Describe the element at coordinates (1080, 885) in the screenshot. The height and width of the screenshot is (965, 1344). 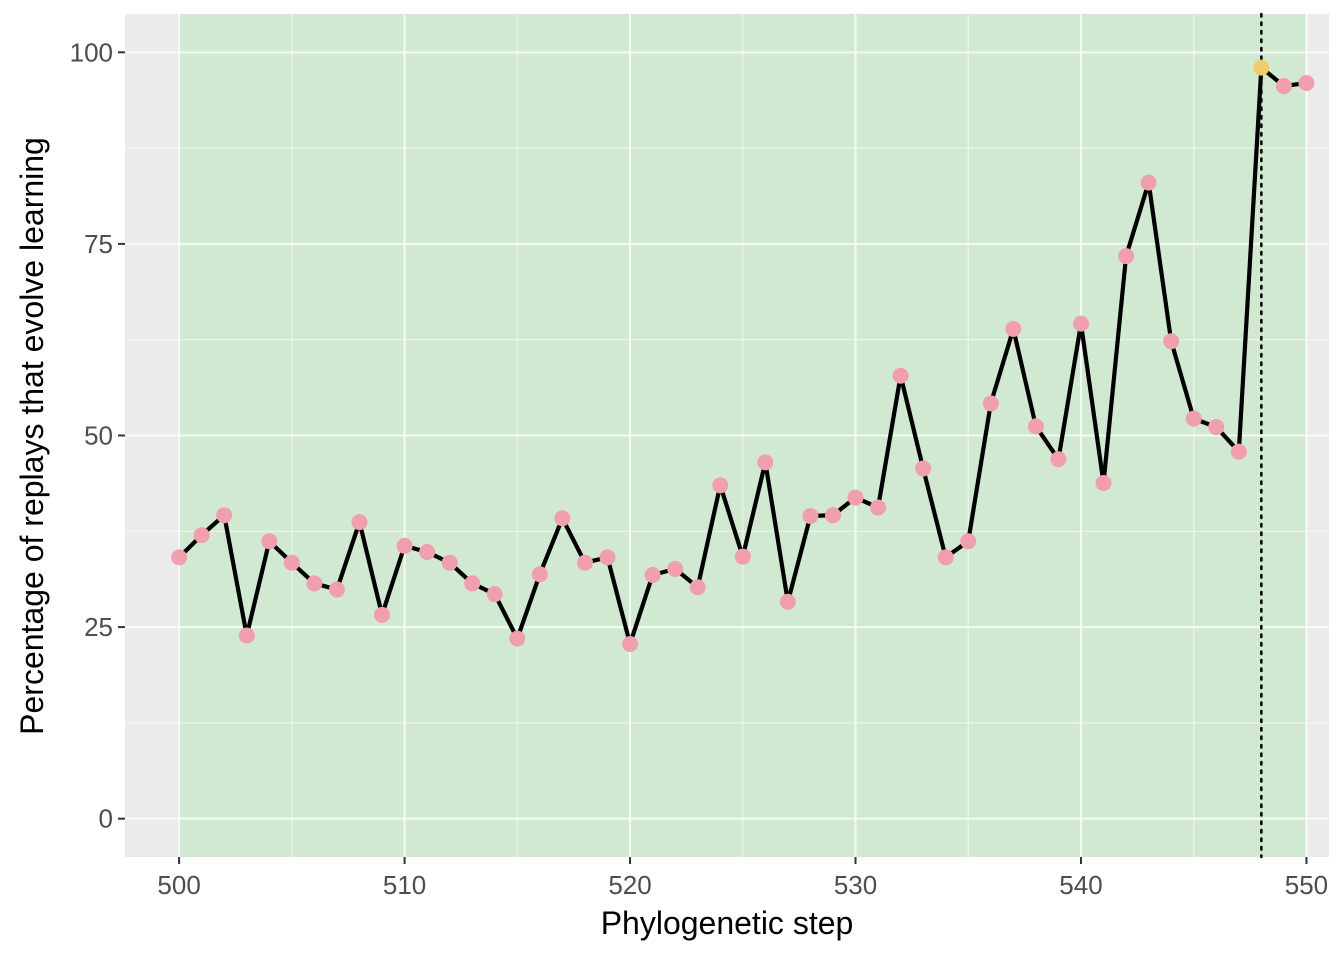
I see `x-tick-label: 540` at that location.